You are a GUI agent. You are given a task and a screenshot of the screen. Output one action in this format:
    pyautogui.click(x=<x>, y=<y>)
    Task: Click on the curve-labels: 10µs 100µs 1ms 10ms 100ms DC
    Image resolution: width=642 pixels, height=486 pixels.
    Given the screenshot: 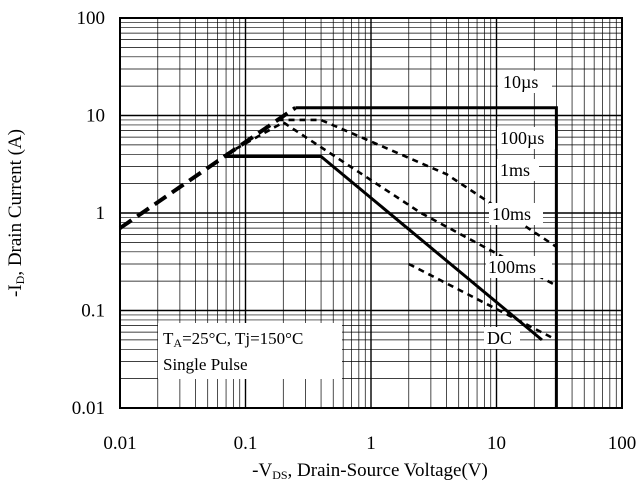 What is the action you would take?
    pyautogui.click(x=519, y=210)
    